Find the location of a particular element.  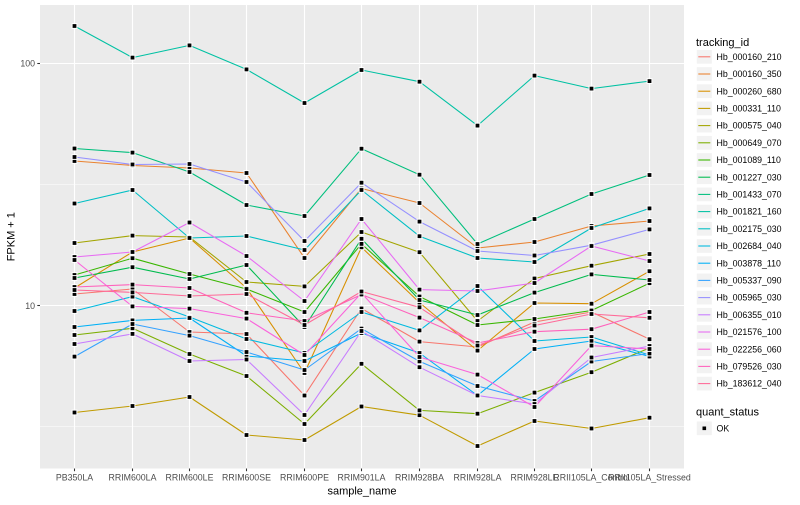

svg-text: 10 is located at coordinates (30, 306).